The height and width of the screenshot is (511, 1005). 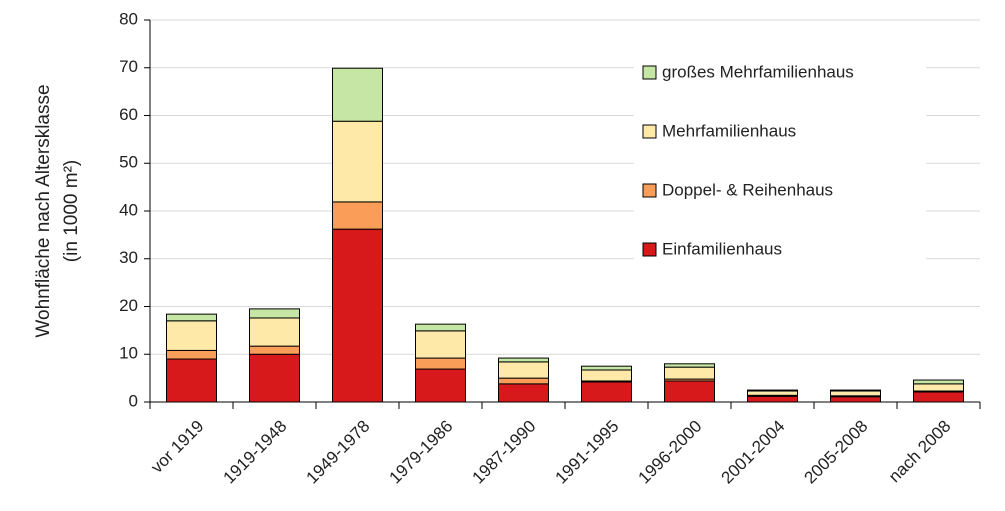 I want to click on x-tick-label: 2001-2004, so click(x=753, y=452).